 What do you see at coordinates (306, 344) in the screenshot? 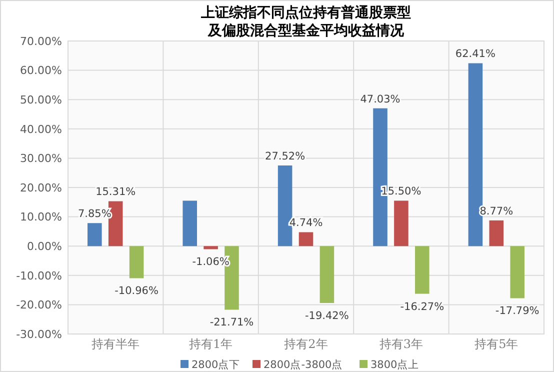
I see `x-tick-label: 持有2年` at bounding box center [306, 344].